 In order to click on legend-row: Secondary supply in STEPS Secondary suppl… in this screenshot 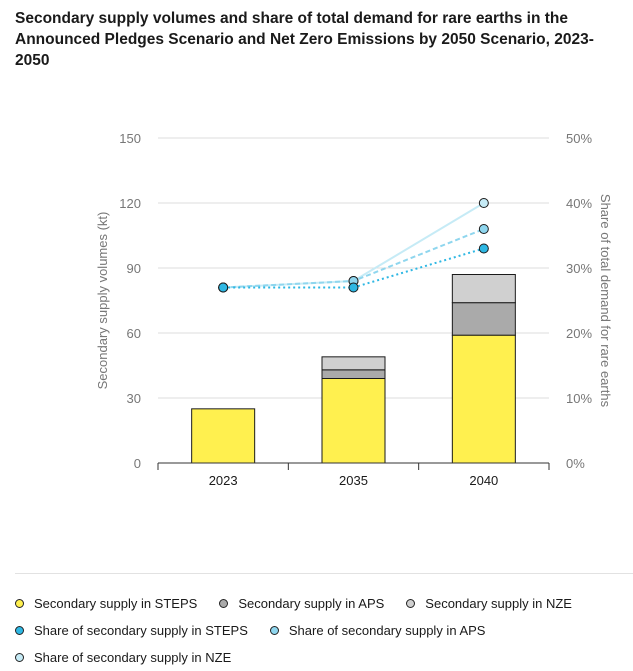, I will do `click(324, 603)`.